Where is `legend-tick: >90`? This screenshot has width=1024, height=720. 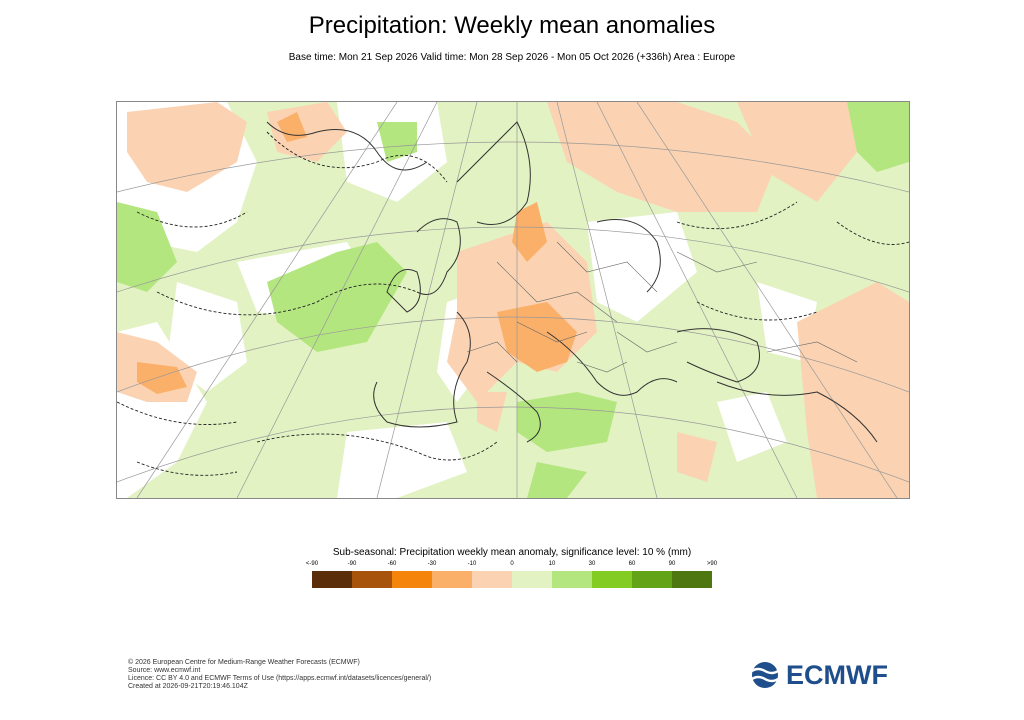 legend-tick: >90 is located at coordinates (712, 564).